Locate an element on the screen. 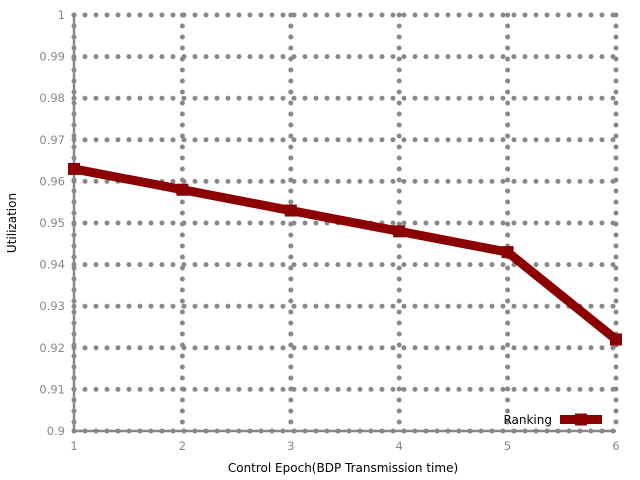 The image size is (640, 480). y-axis-title: Utilization is located at coordinates (12, 223).